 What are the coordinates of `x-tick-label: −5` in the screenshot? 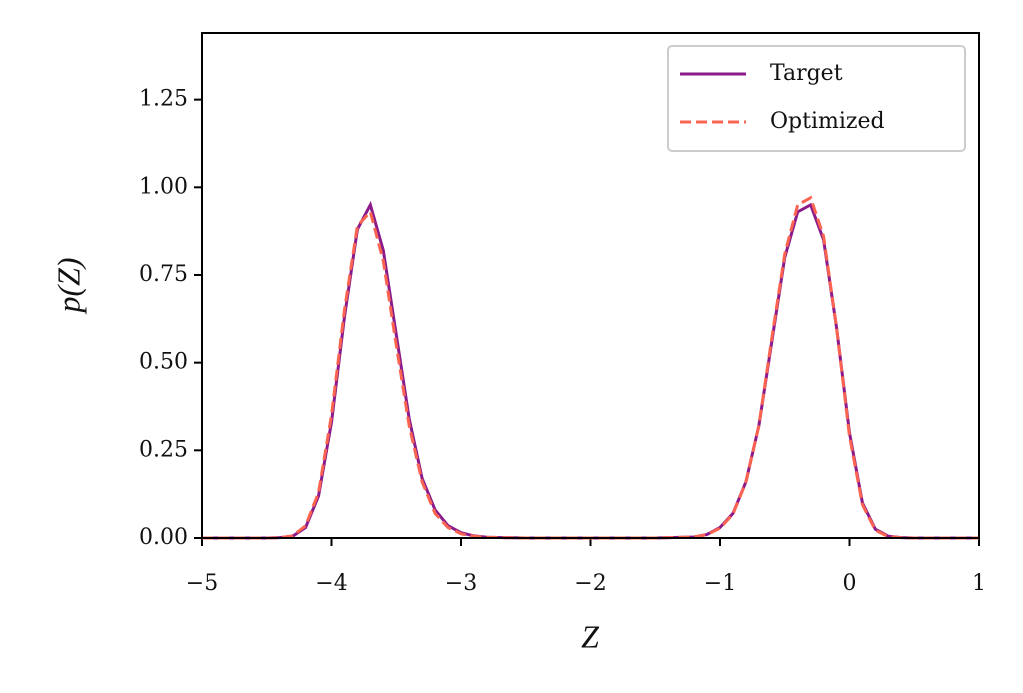 It's located at (202, 583).